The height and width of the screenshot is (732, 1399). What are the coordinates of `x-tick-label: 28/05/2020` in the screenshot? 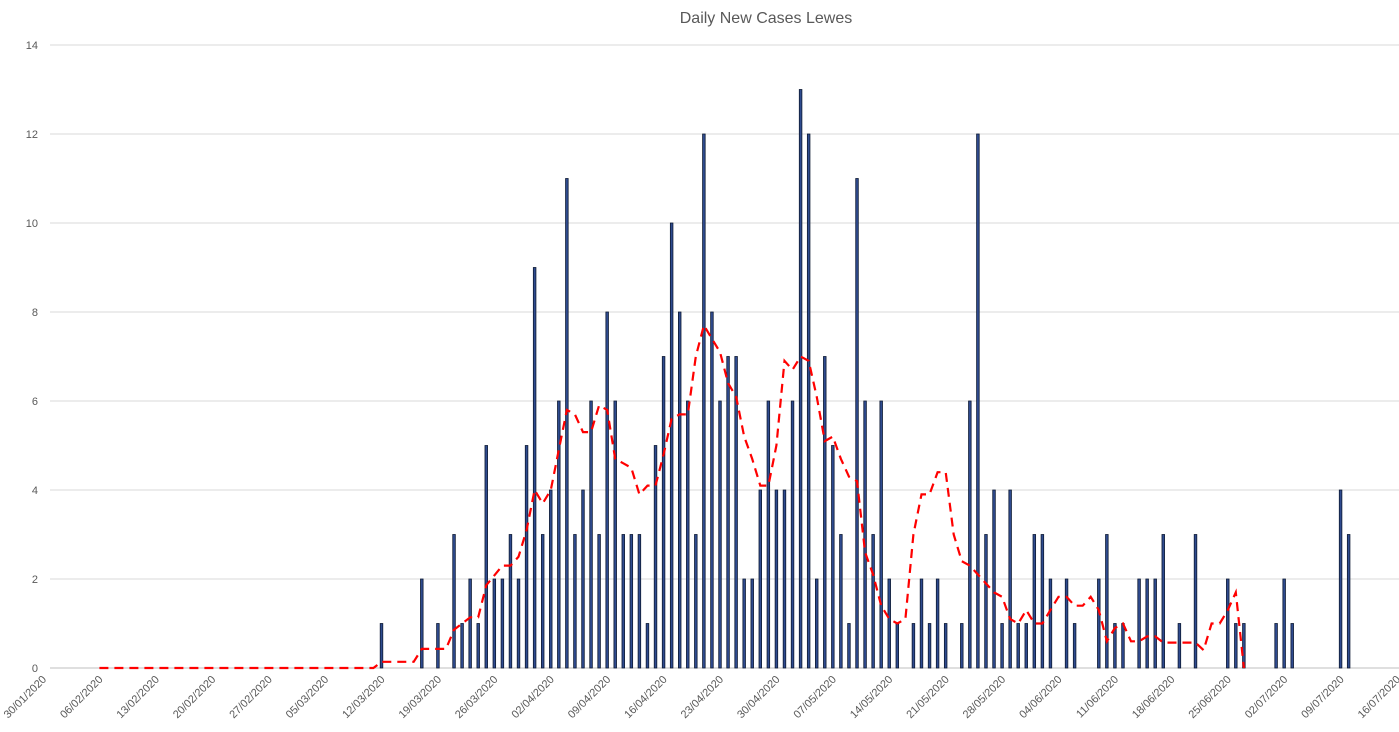 It's located at (984, 697).